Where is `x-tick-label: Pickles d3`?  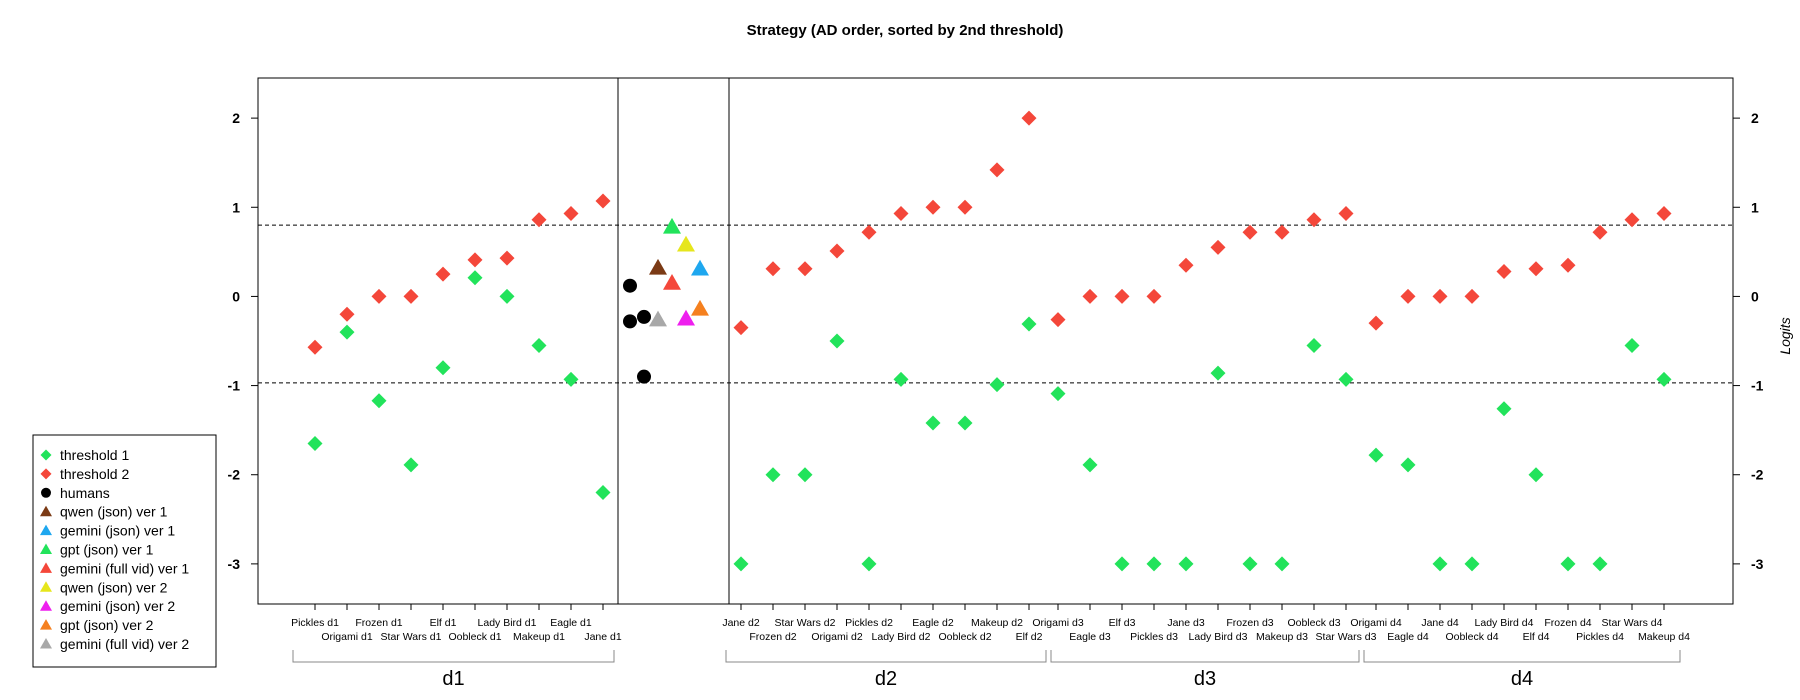 x-tick-label: Pickles d3 is located at coordinates (1154, 637).